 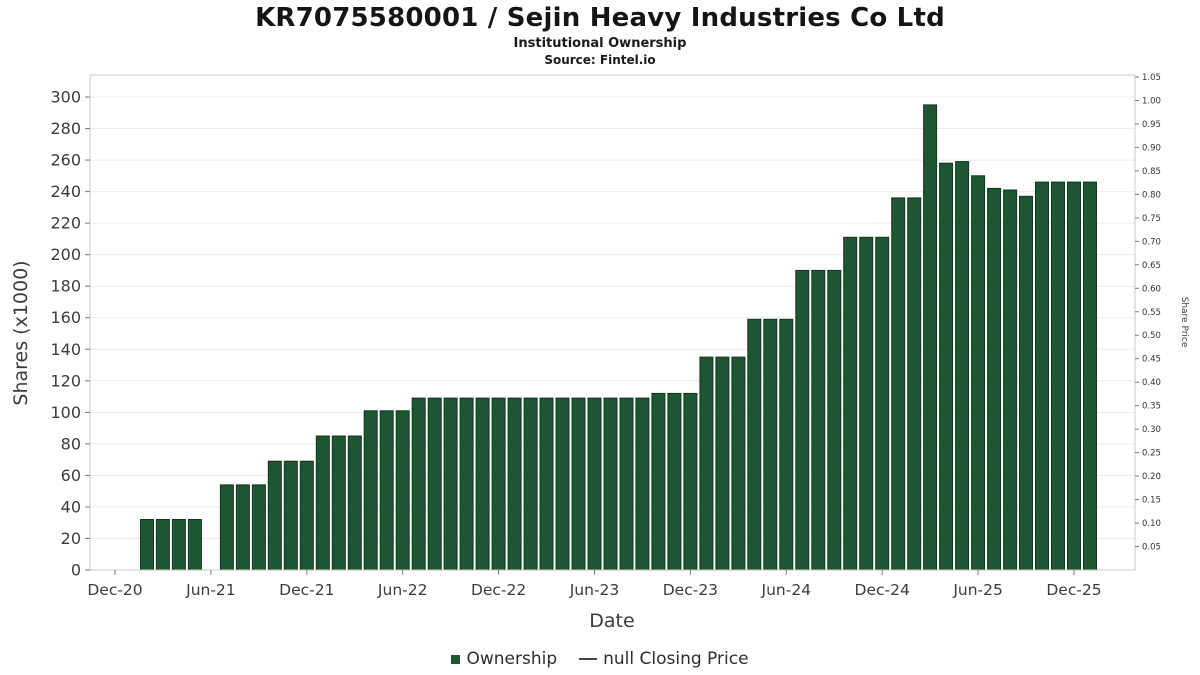 What do you see at coordinates (1151, 289) in the screenshot?
I see `right-tick-label: 0.60` at bounding box center [1151, 289].